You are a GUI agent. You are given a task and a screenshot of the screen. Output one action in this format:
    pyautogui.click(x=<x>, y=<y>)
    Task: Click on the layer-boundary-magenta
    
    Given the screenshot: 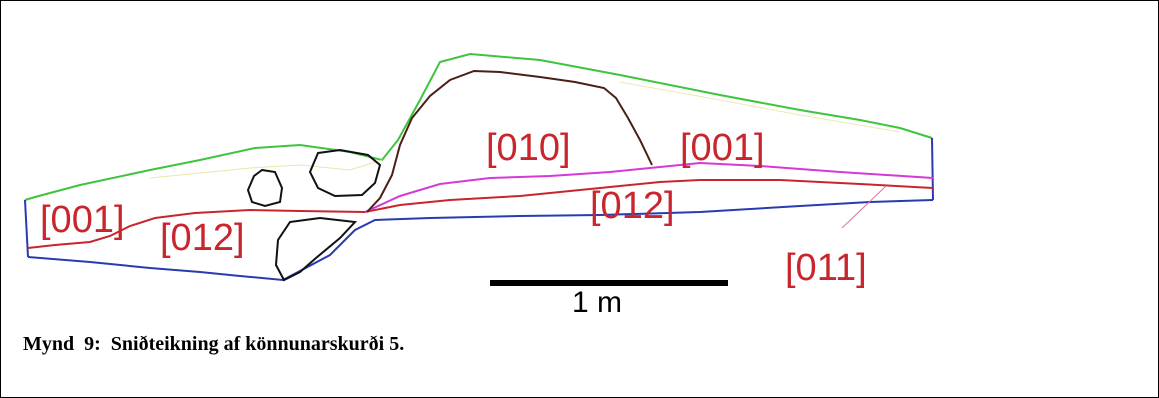 What is the action you would take?
    pyautogui.click(x=649, y=187)
    